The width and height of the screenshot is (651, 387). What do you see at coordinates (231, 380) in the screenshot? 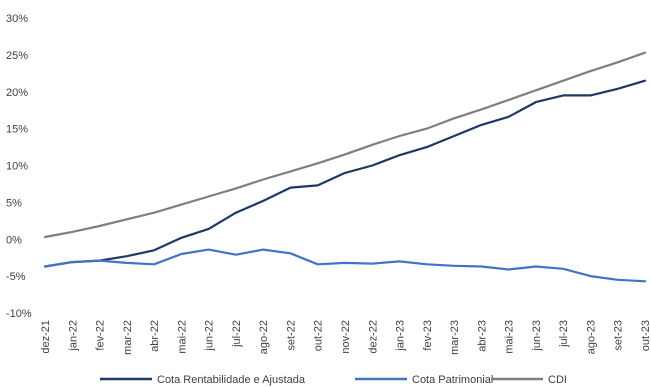
I see `legend-label: Cota Rentabilidade e Ajustada` at bounding box center [231, 380].